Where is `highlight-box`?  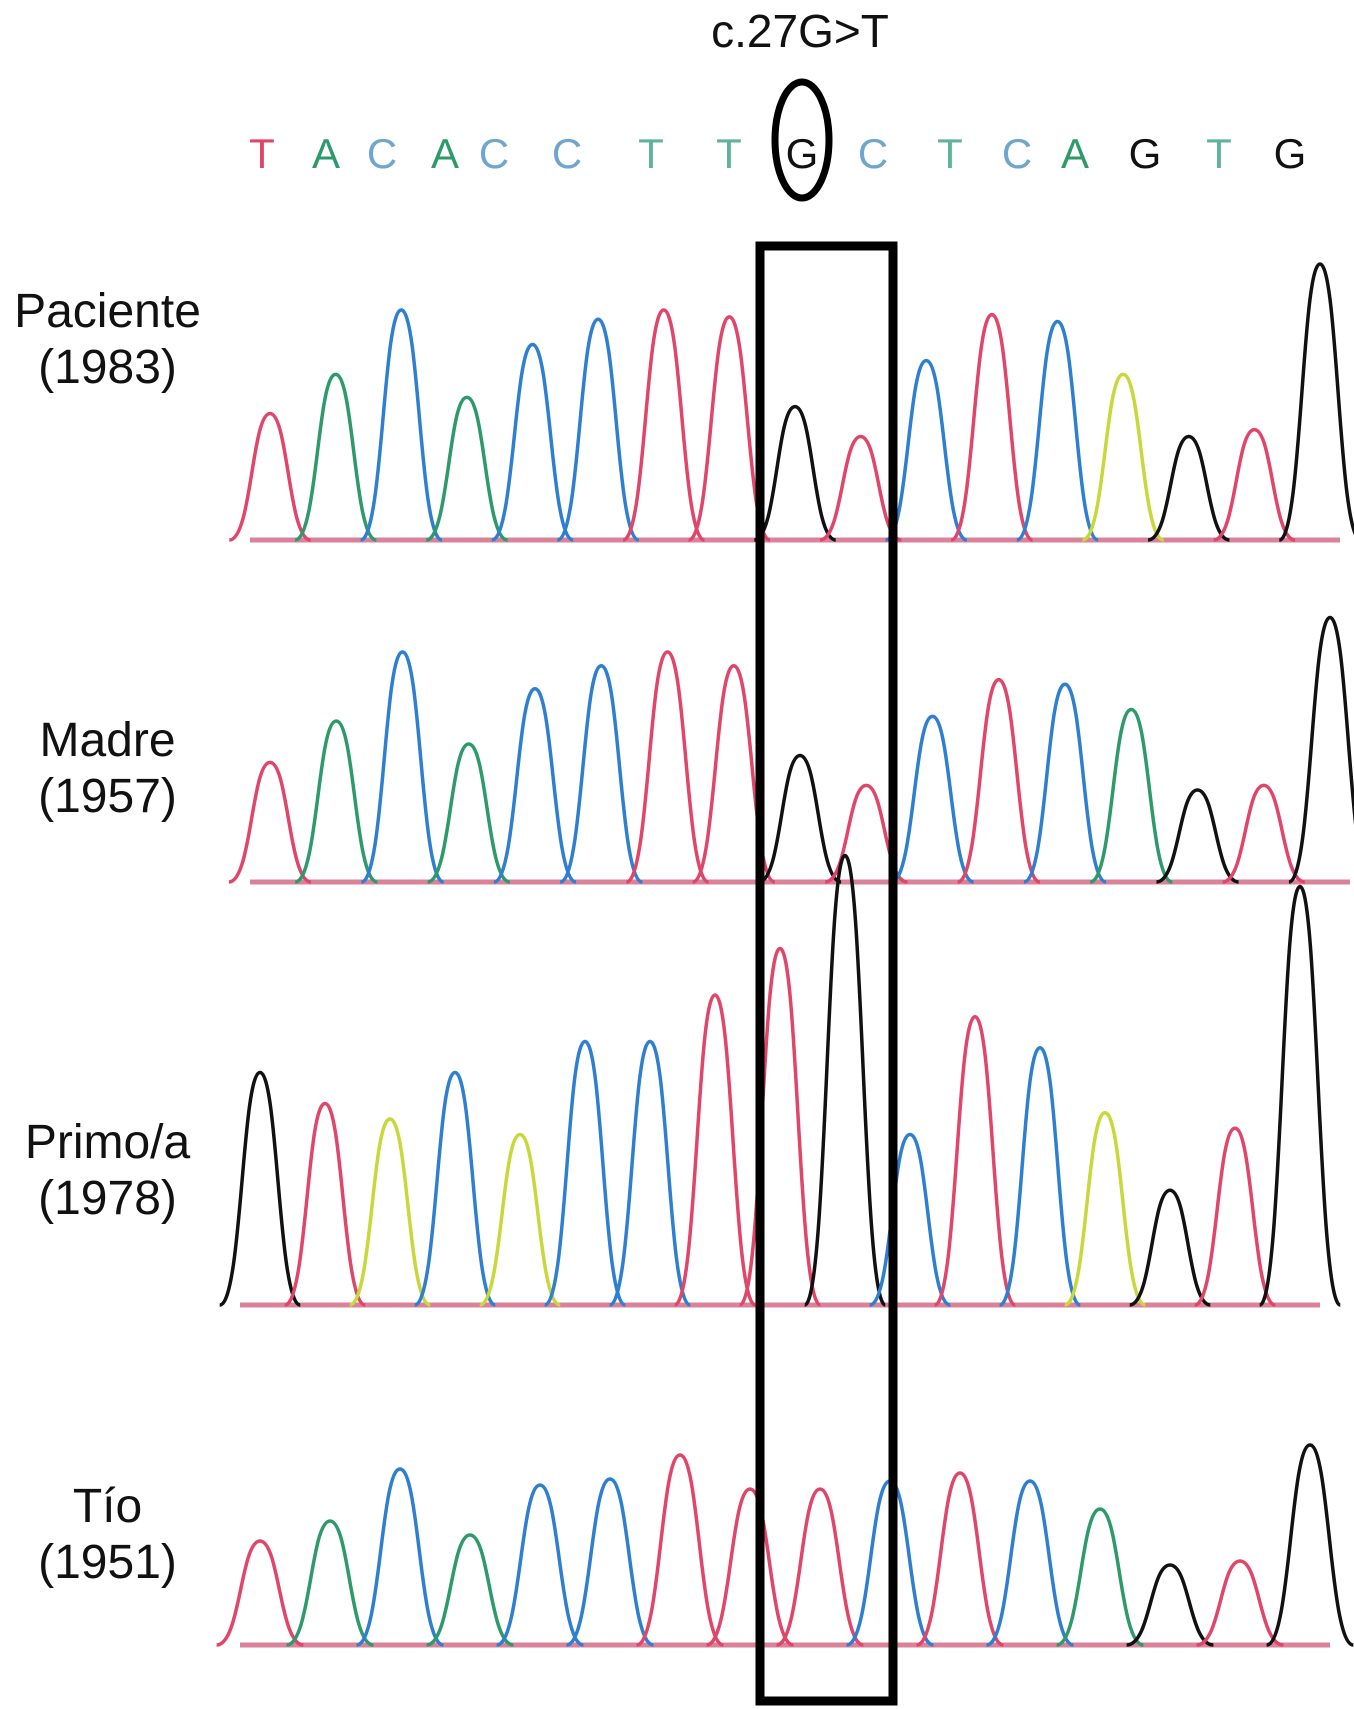
highlight-box is located at coordinates (826, 973).